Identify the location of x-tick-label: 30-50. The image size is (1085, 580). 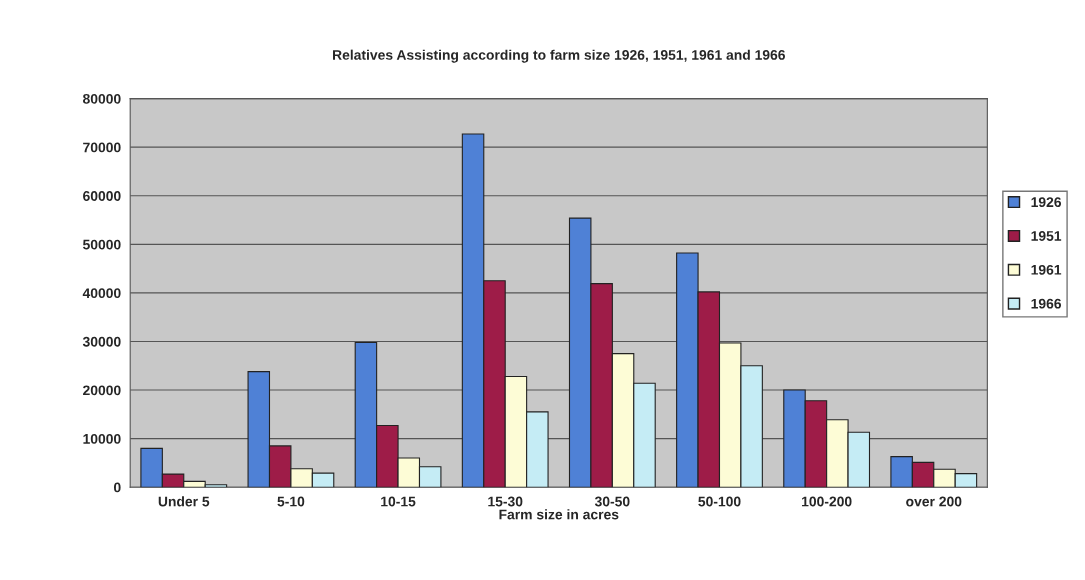
(612, 501).